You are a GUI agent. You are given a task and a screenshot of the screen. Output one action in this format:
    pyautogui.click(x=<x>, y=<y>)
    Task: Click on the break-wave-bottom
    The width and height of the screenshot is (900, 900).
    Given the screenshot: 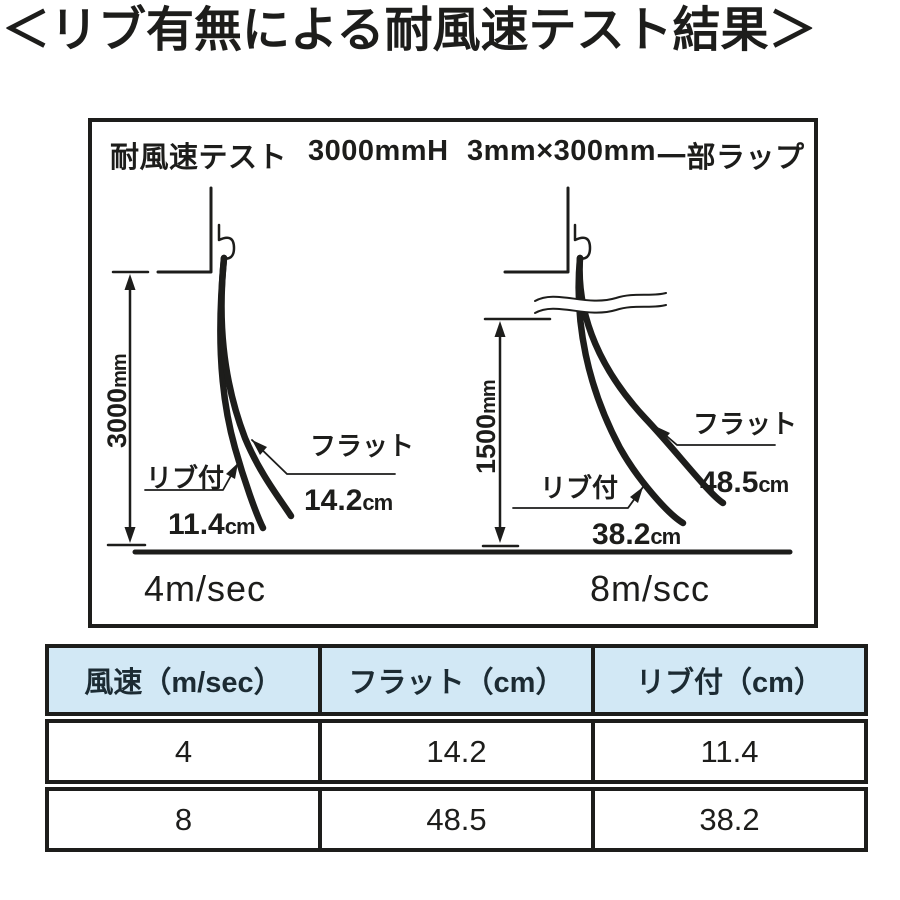 What is the action you would take?
    pyautogui.click(x=600, y=309)
    